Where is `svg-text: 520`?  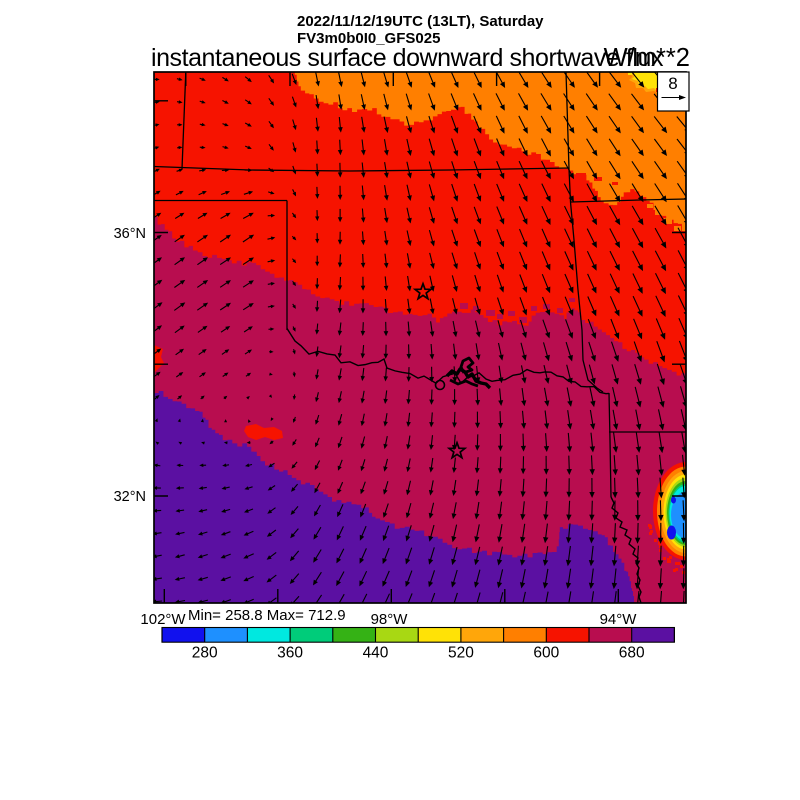 svg-text: 520 is located at coordinates (461, 653).